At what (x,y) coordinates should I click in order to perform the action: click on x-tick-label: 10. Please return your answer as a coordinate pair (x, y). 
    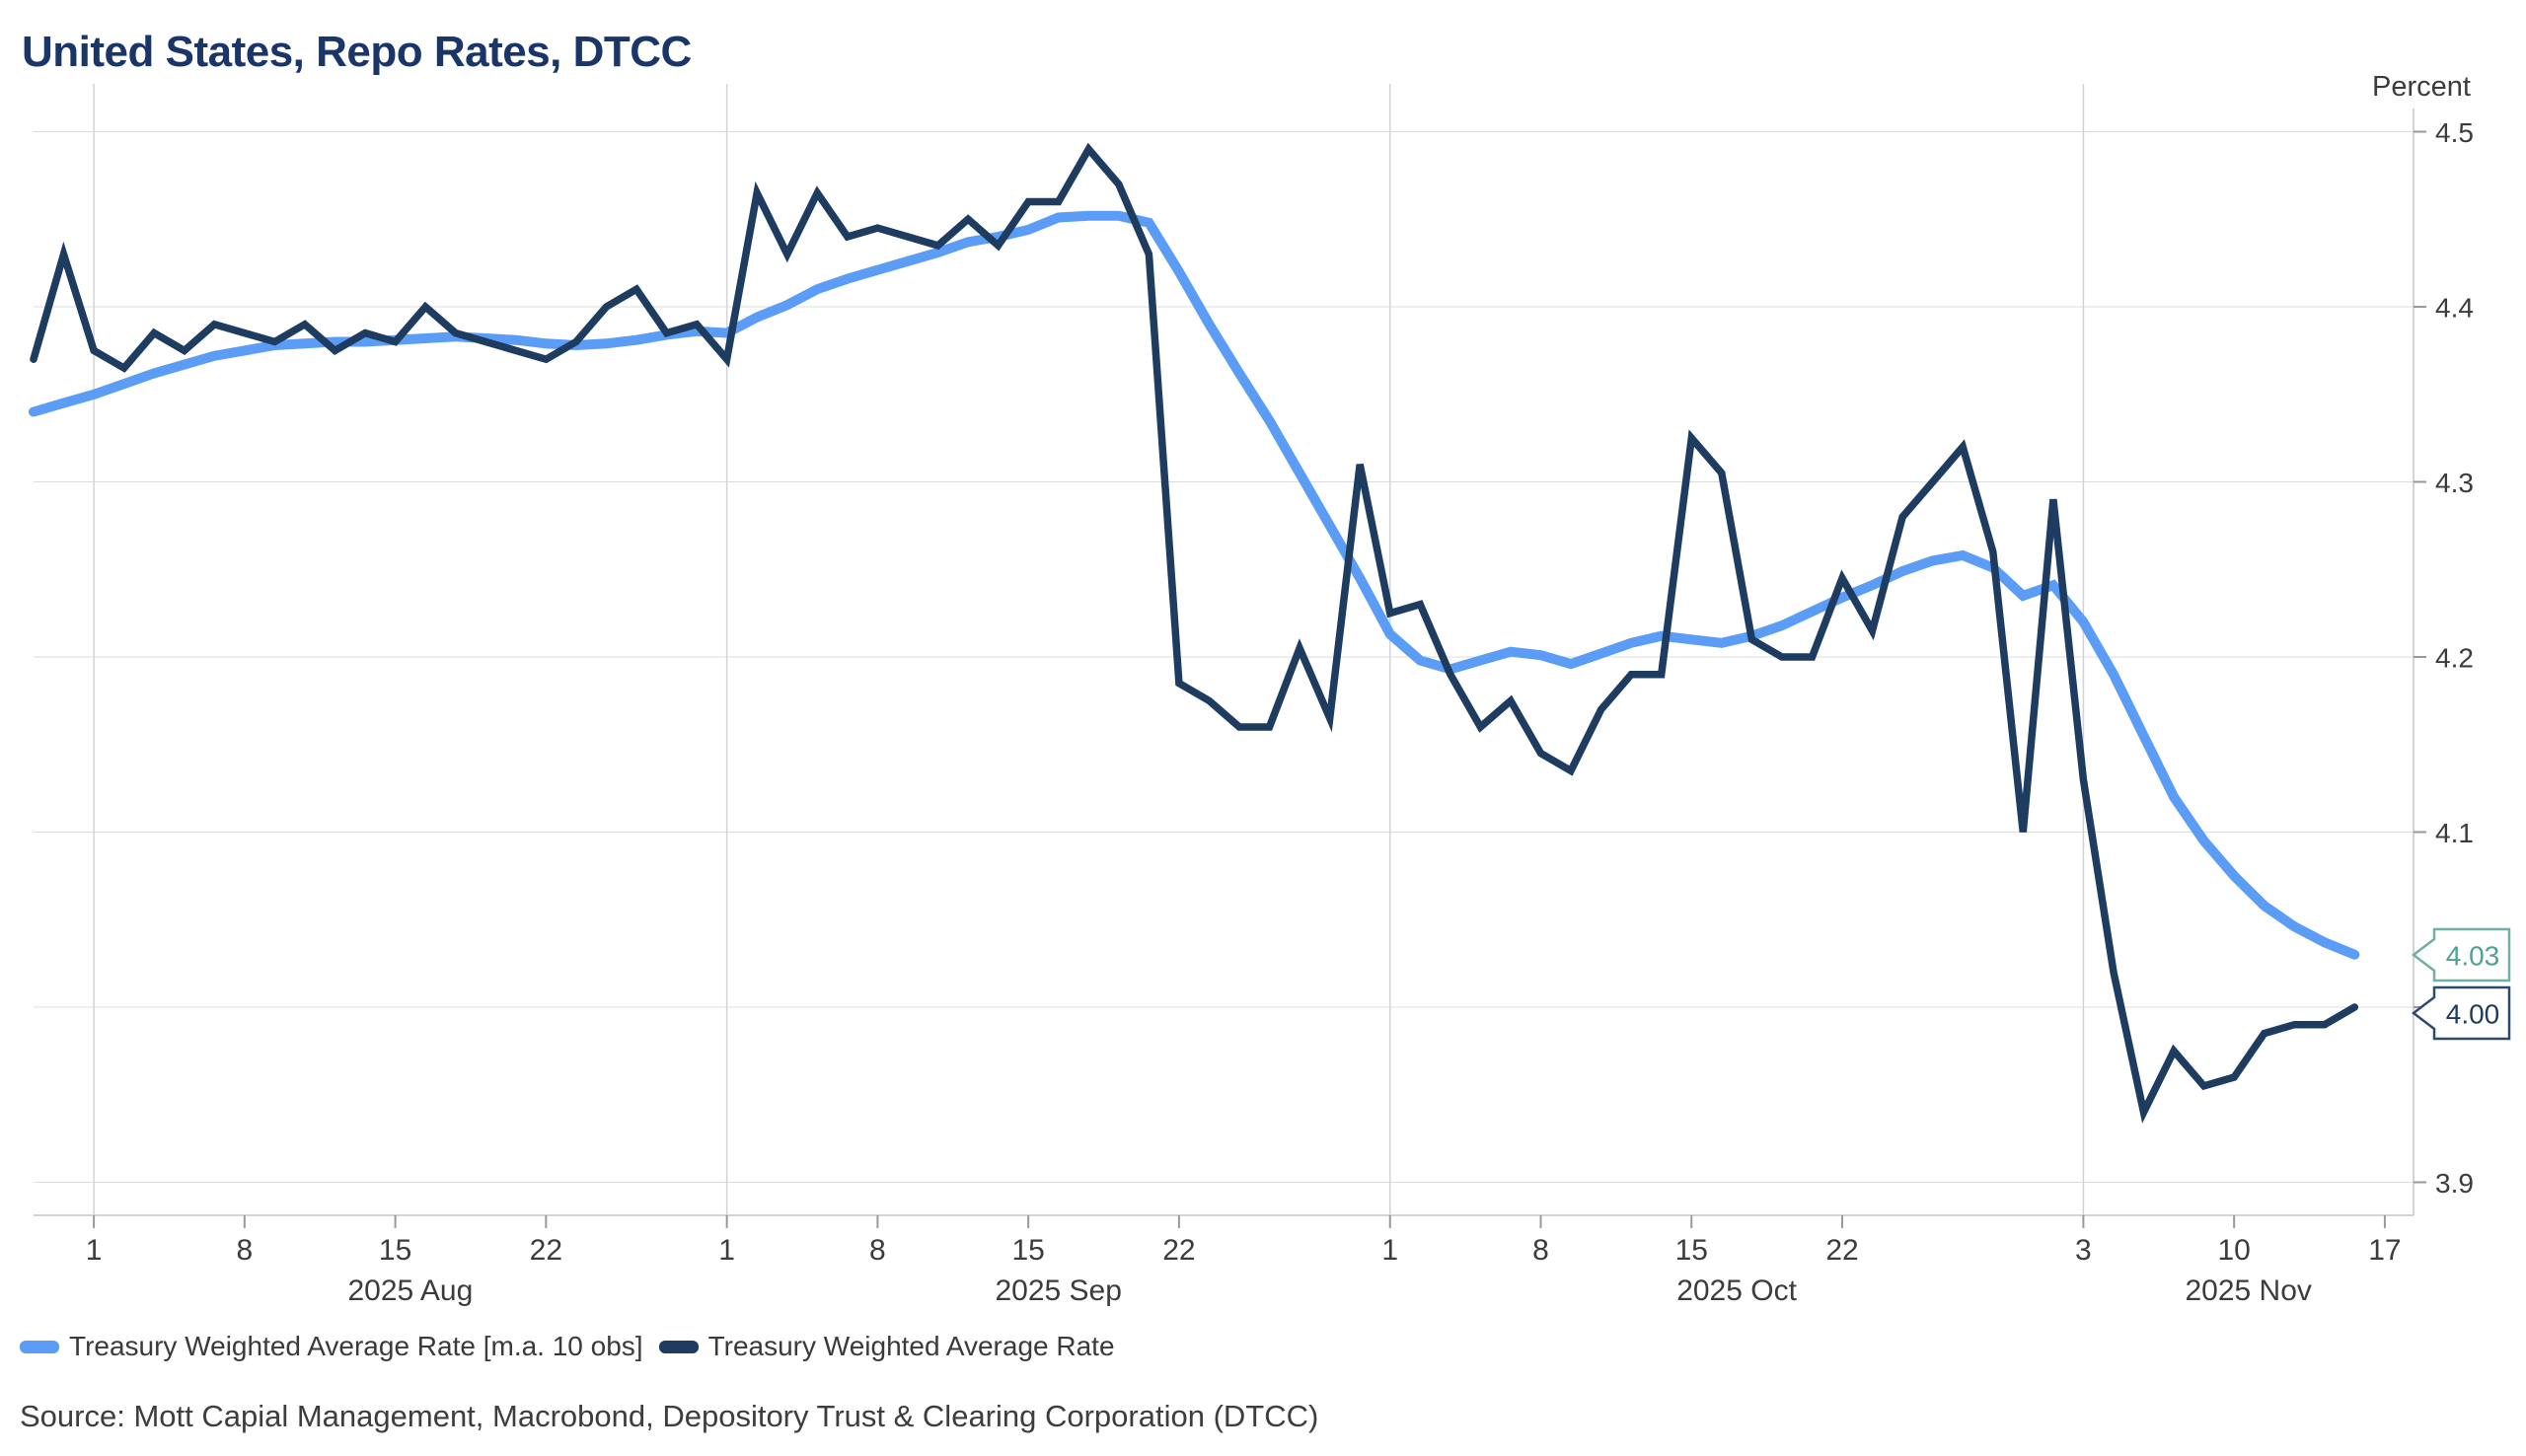
    Looking at the image, I should click on (2233, 1250).